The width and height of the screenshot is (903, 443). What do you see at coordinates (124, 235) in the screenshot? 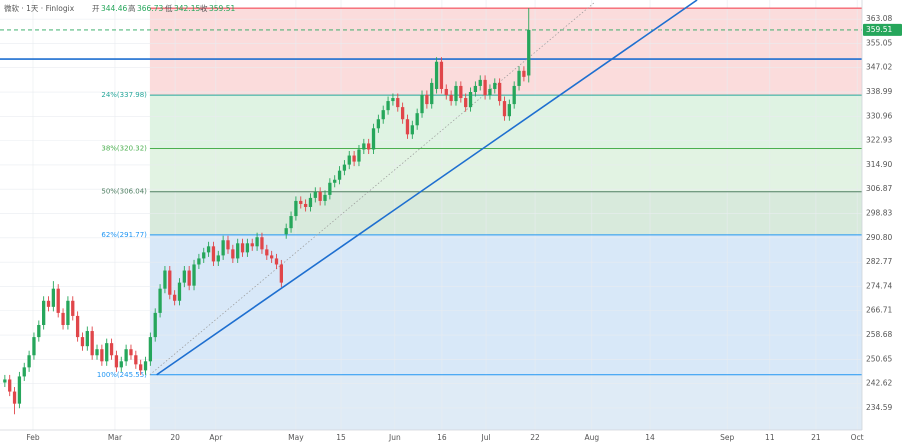
I see `fib-label: 62%(291.77)` at bounding box center [124, 235].